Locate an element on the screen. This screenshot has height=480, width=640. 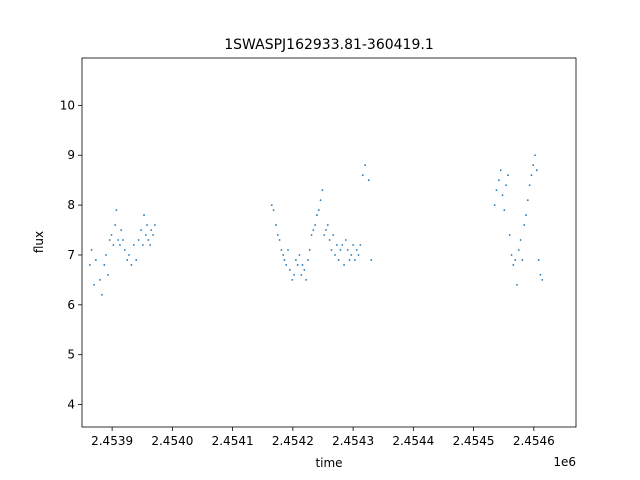
y-axis: 4 5 6 7 8 9 10 is located at coordinates (71, 255).